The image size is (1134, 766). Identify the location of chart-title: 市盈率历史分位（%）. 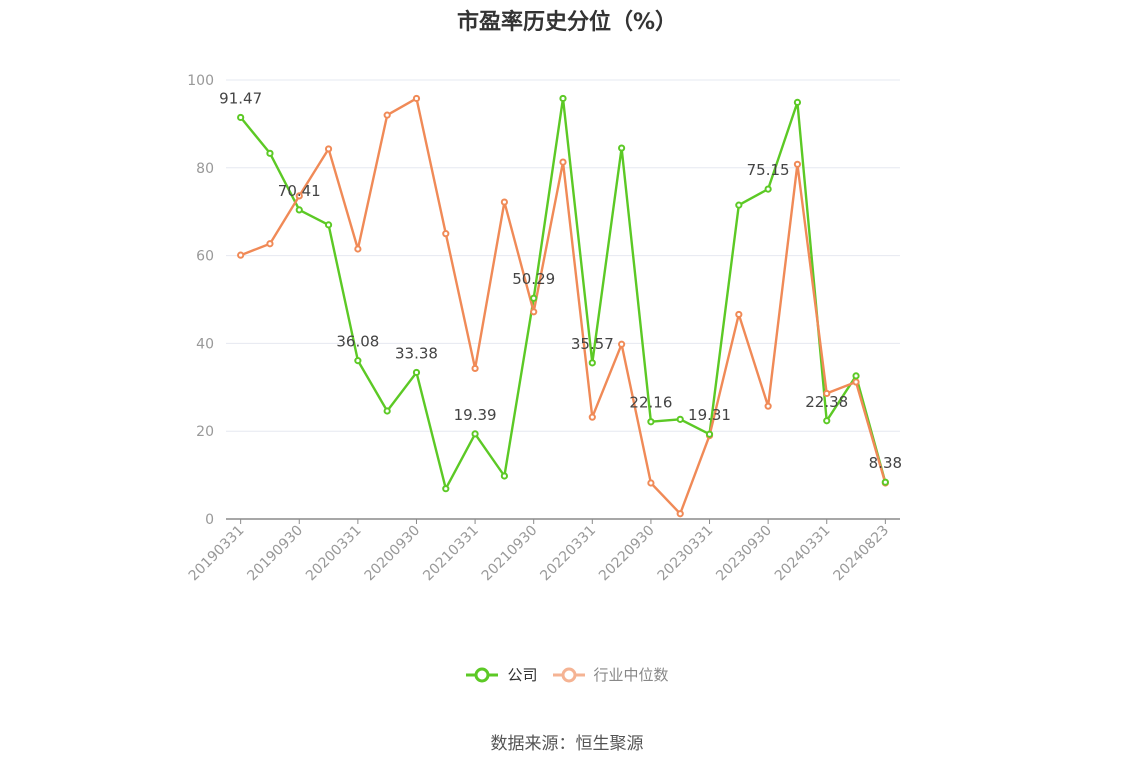
(567, 22).